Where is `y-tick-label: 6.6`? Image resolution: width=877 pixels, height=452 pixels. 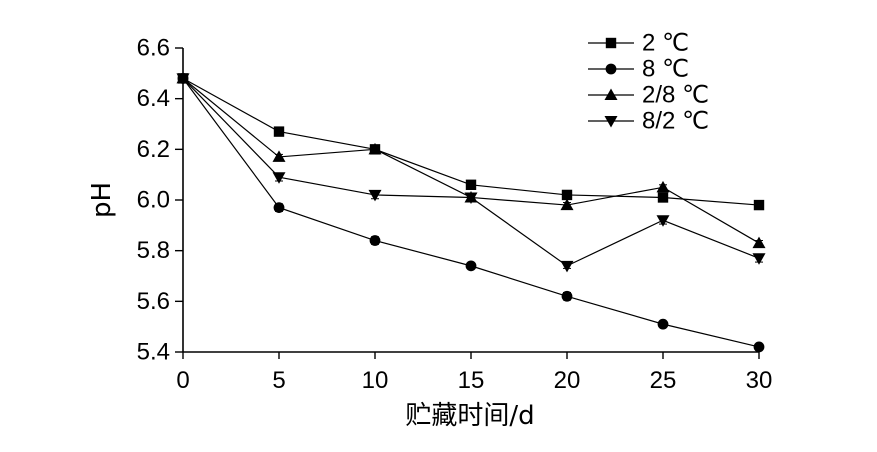
y-tick-label: 6.6 is located at coordinates (153, 48).